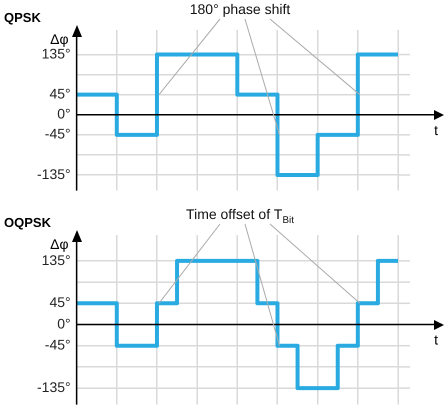 The image size is (447, 419). I want to click on chart-title: QPSK, so click(23, 17).